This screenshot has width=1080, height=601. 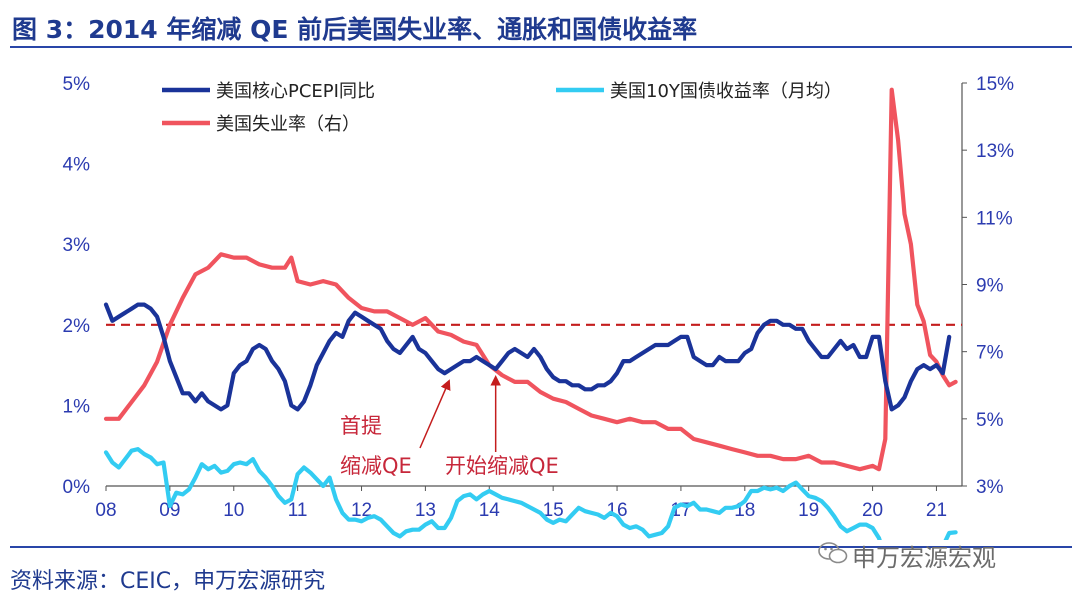 I want to click on annotation-arrow-first-mention, so click(x=435, y=414).